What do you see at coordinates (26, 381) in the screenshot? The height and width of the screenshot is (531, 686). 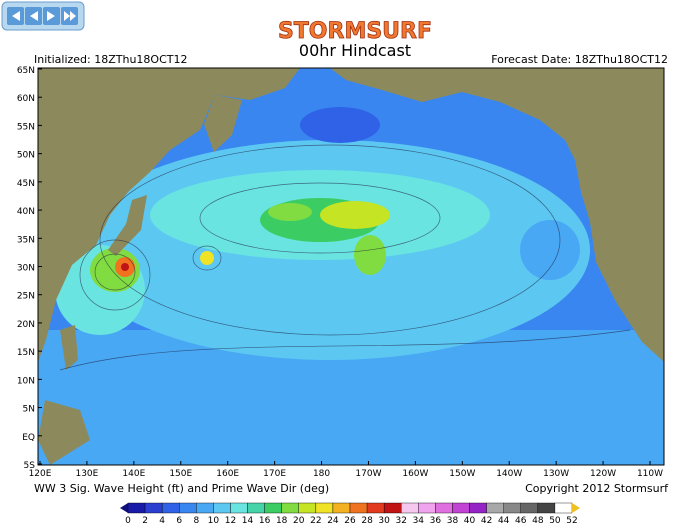 I see `lat-label: 10N` at bounding box center [26, 381].